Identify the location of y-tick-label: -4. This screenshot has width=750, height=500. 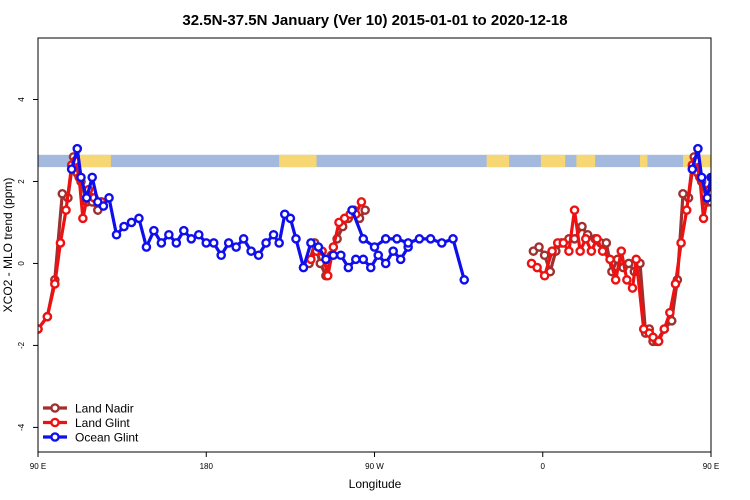
(21, 427).